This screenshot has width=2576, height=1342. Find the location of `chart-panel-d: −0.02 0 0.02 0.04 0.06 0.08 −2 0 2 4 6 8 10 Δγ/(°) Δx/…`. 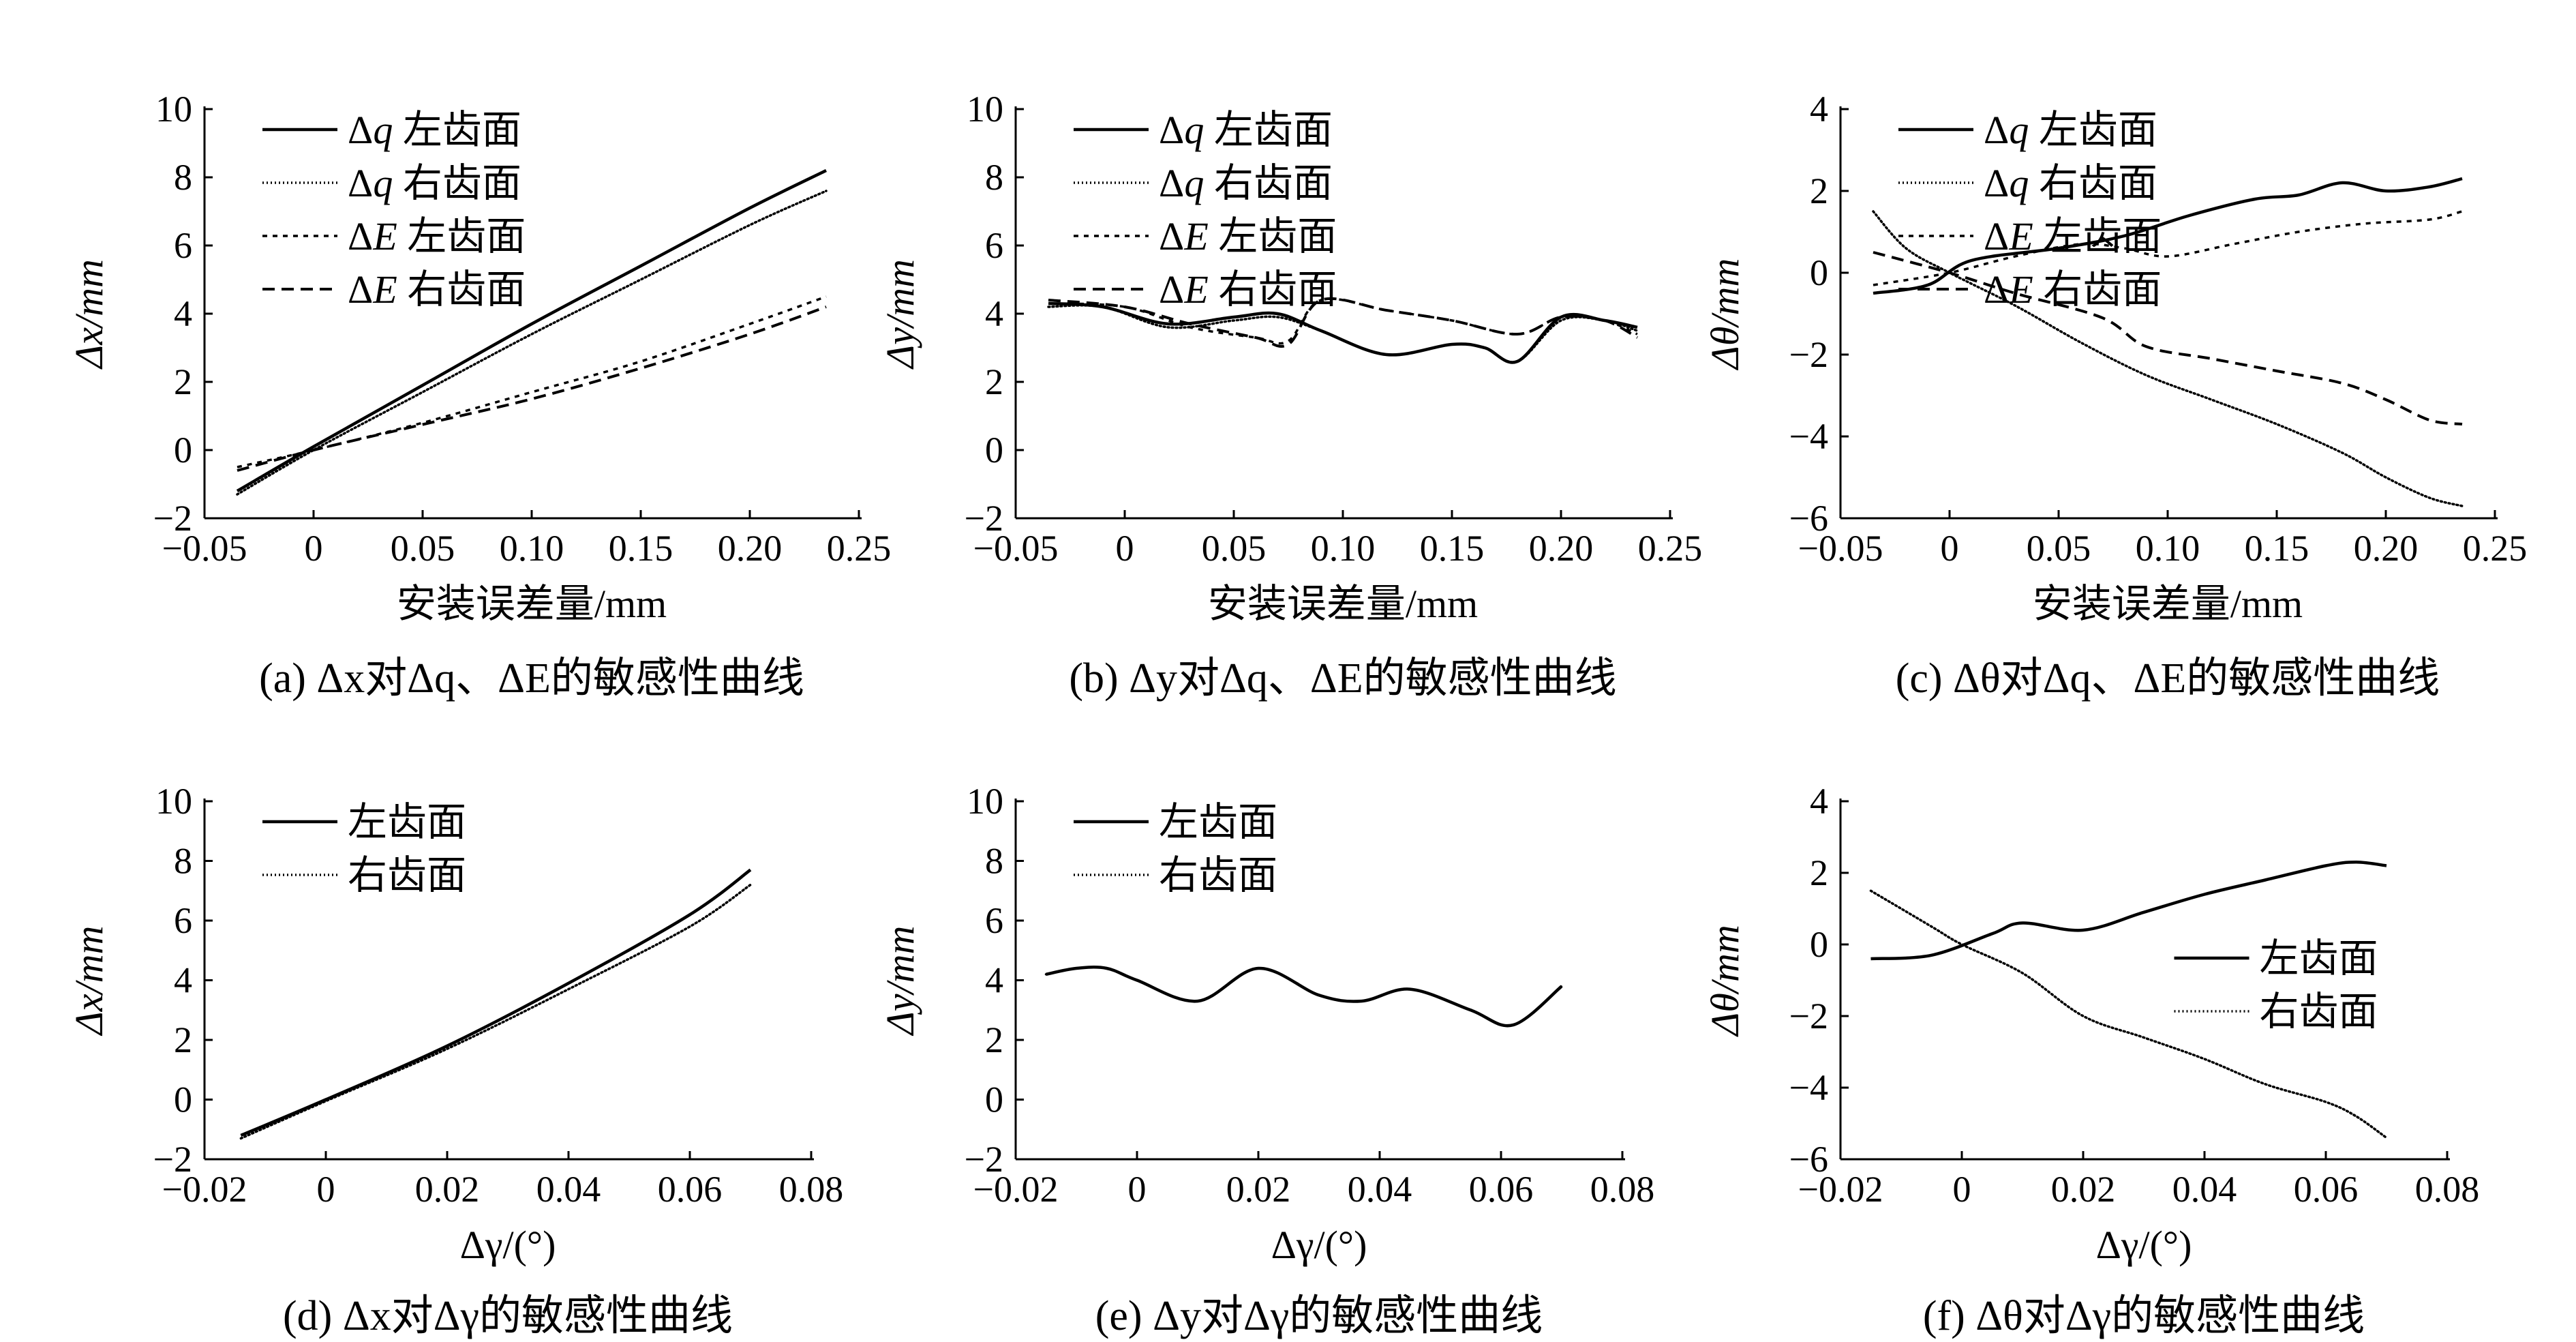

chart-panel-d: −0.02 0 0.02 0.04 0.06 0.08 −2 0 2 4 6 8 10 Δγ/(°) Δx/… is located at coordinates (455, 1060).